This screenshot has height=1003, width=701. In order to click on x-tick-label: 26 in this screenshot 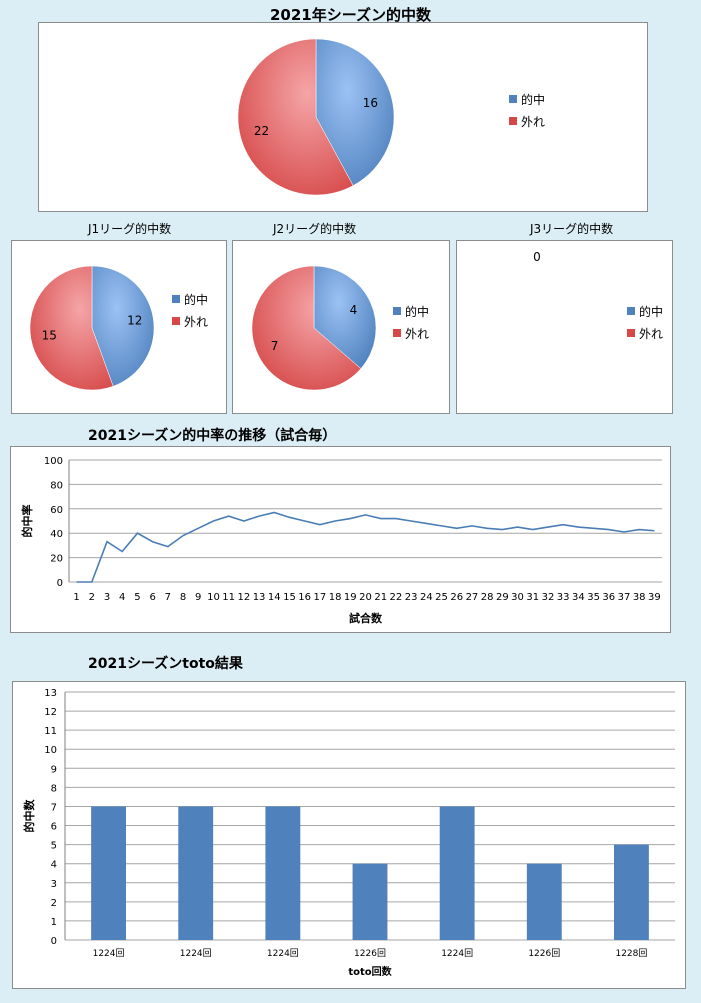, I will do `click(456, 597)`.